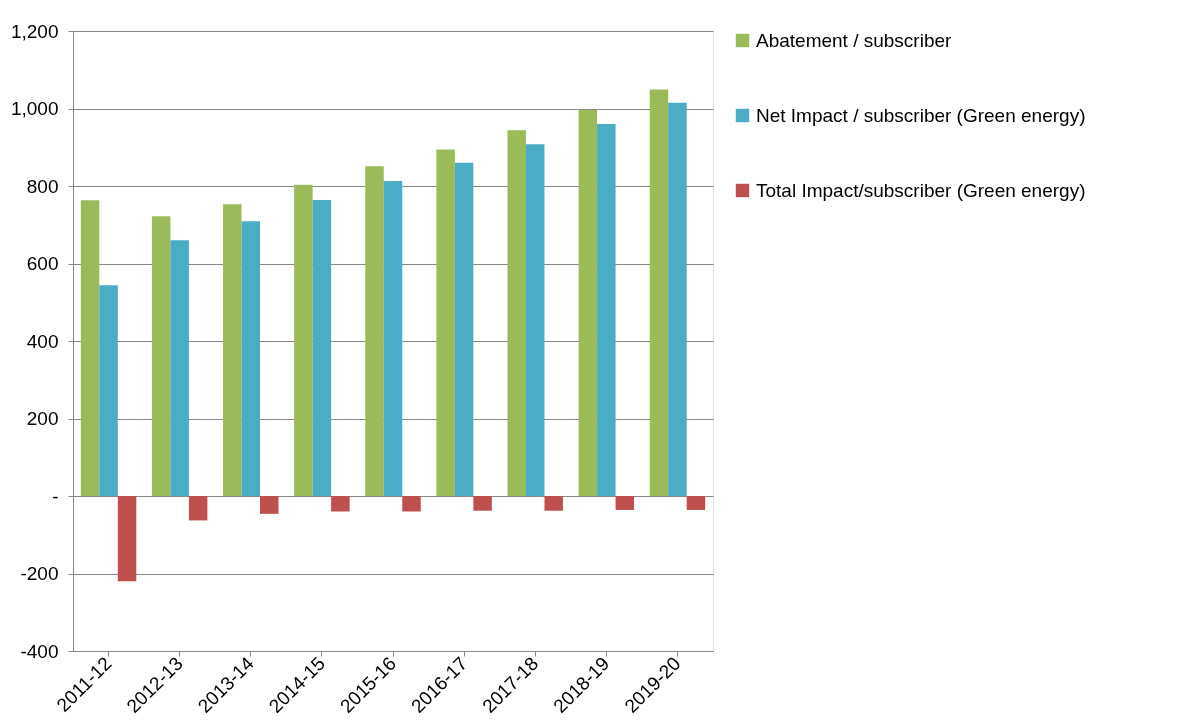 The image size is (1203, 722). What do you see at coordinates (34, 31) in the screenshot?
I see `y-tick-label: 1,200` at bounding box center [34, 31].